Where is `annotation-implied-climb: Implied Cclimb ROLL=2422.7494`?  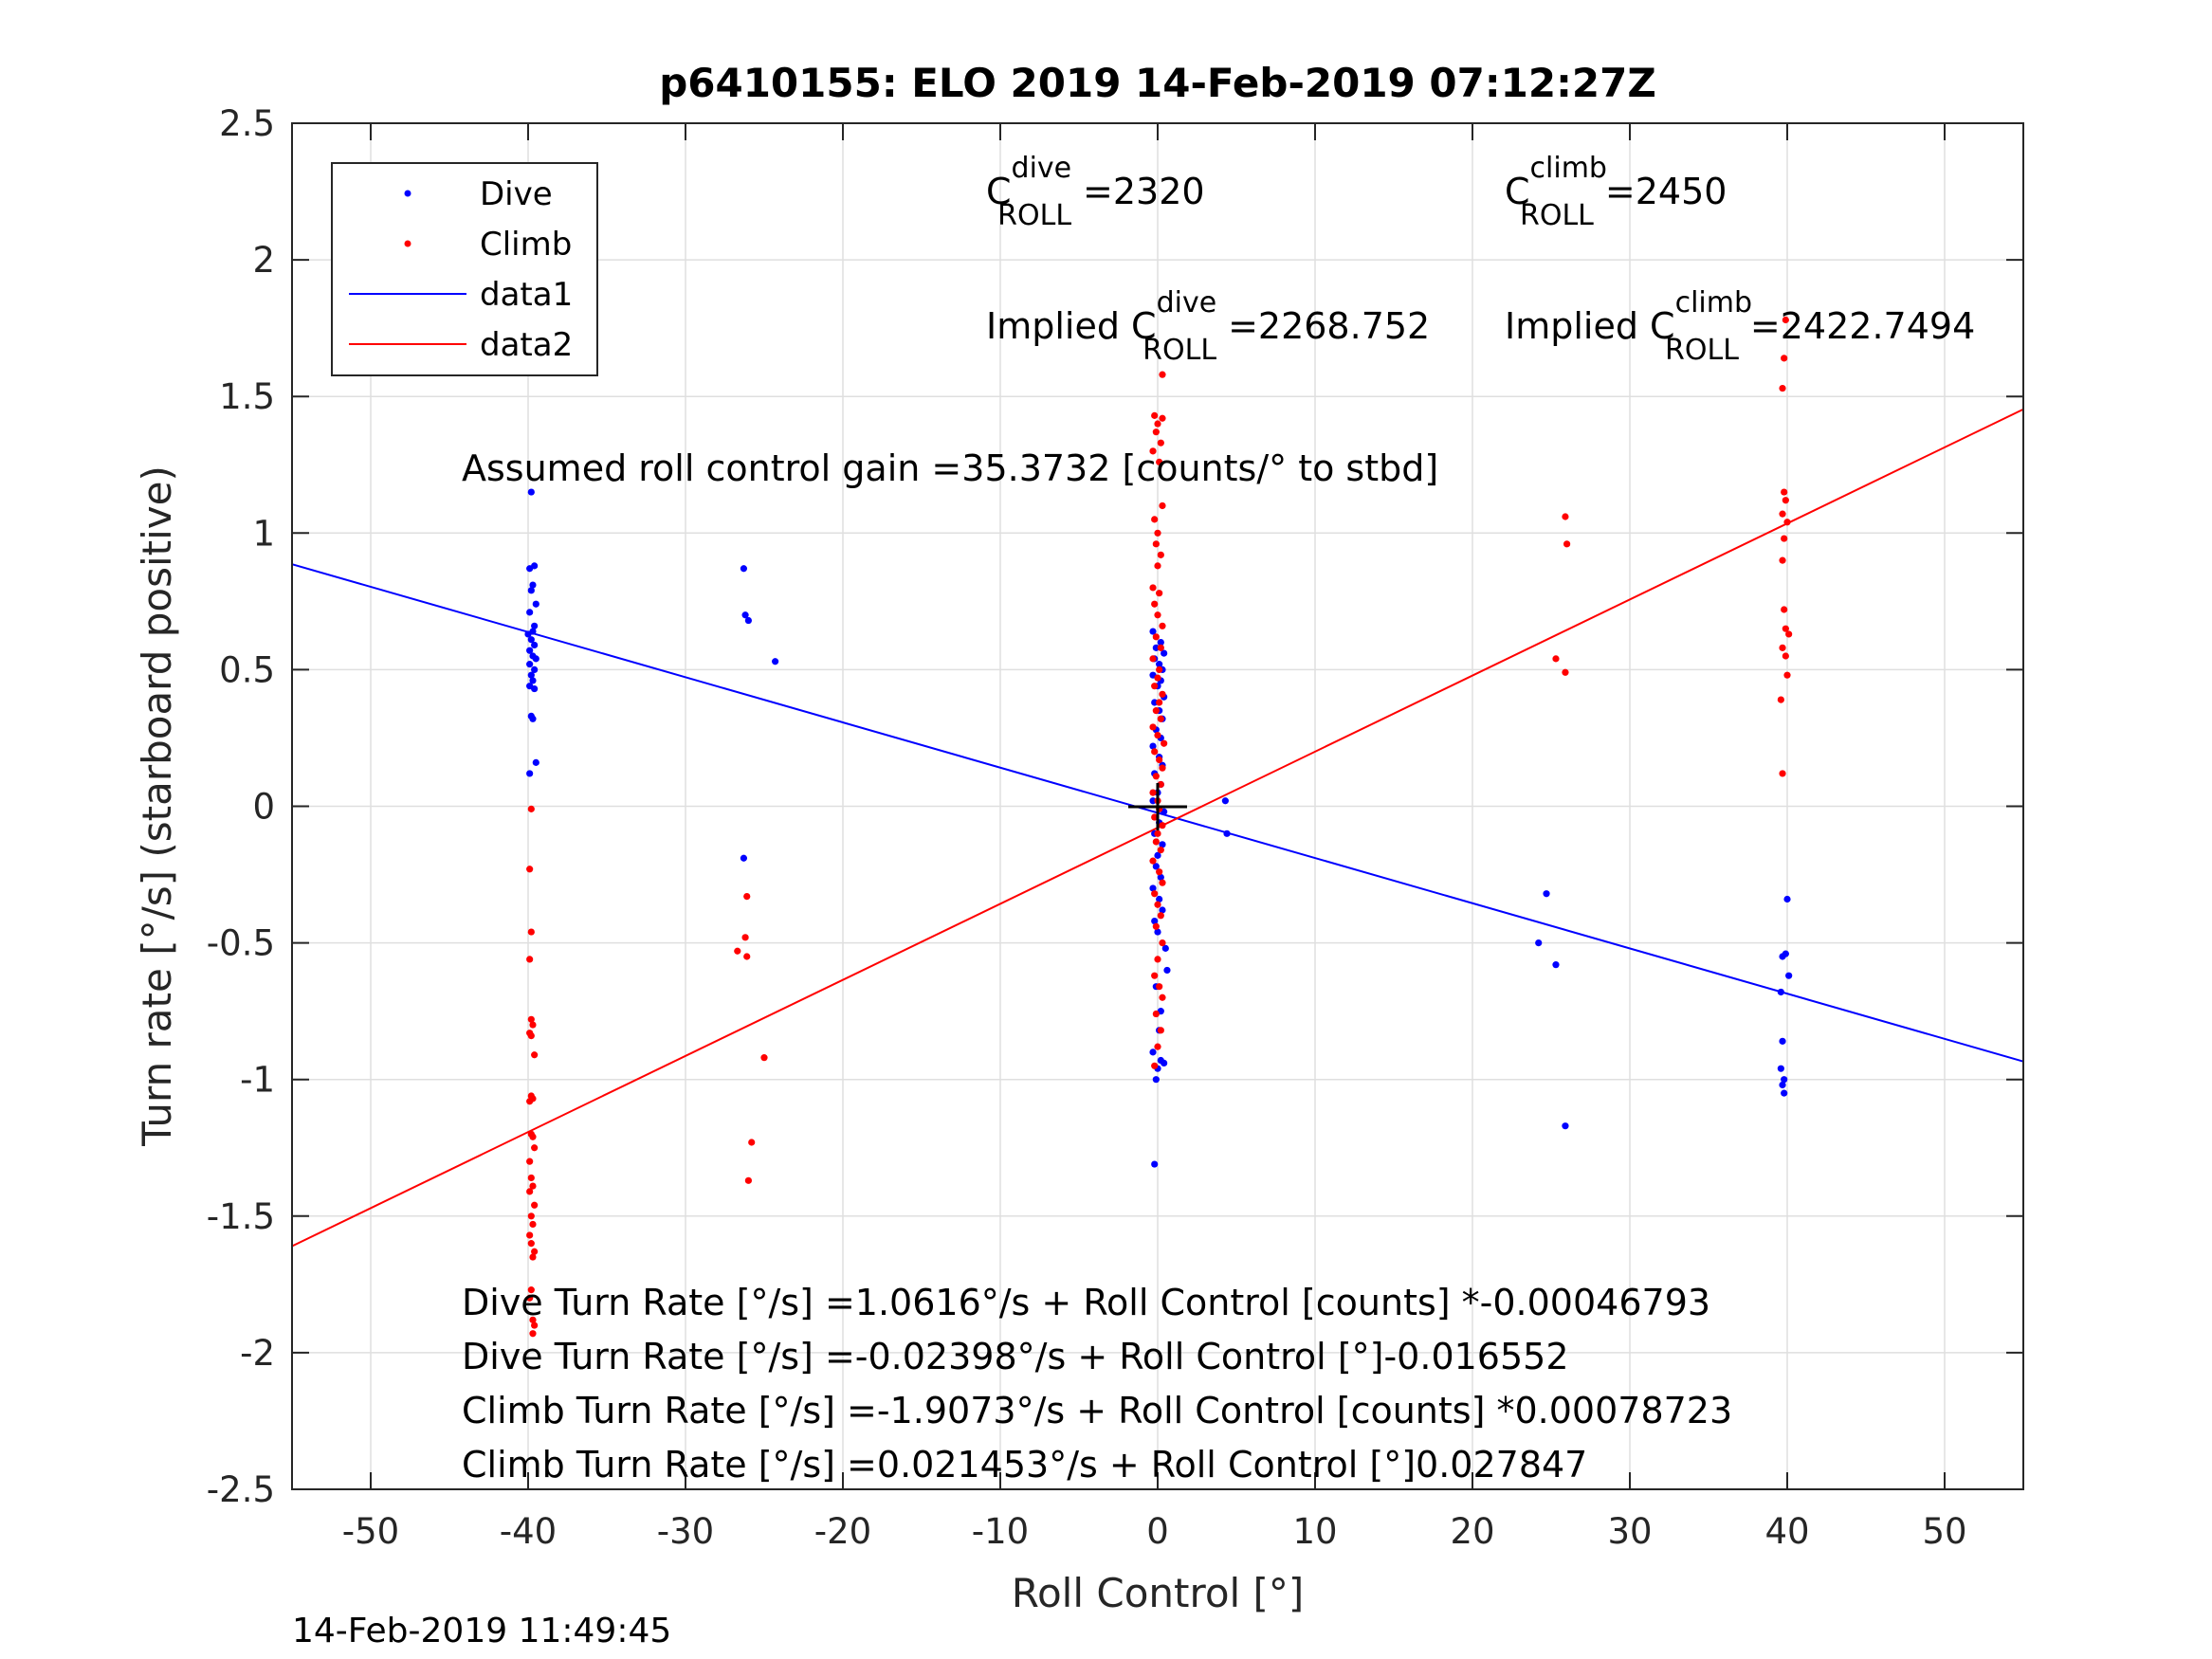 annotation-implied-climb: Implied Cclimb ROLL=2422.7494 is located at coordinates (1740, 326).